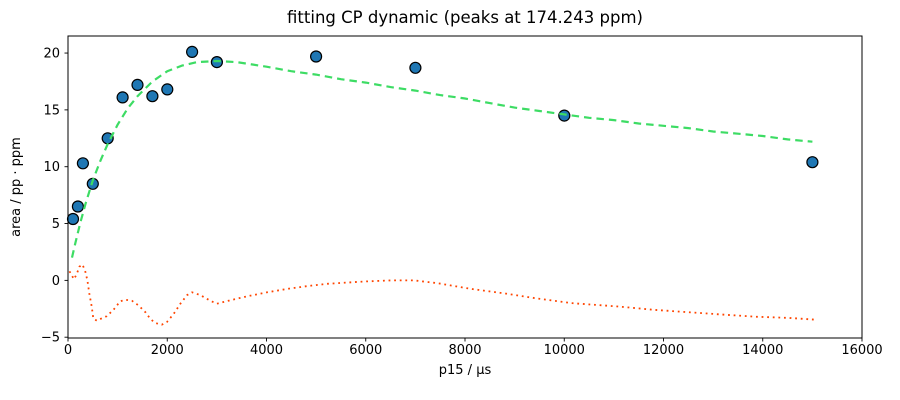 The width and height of the screenshot is (900, 400). What do you see at coordinates (56, 281) in the screenshot?
I see `y-tick-label: 0` at bounding box center [56, 281].